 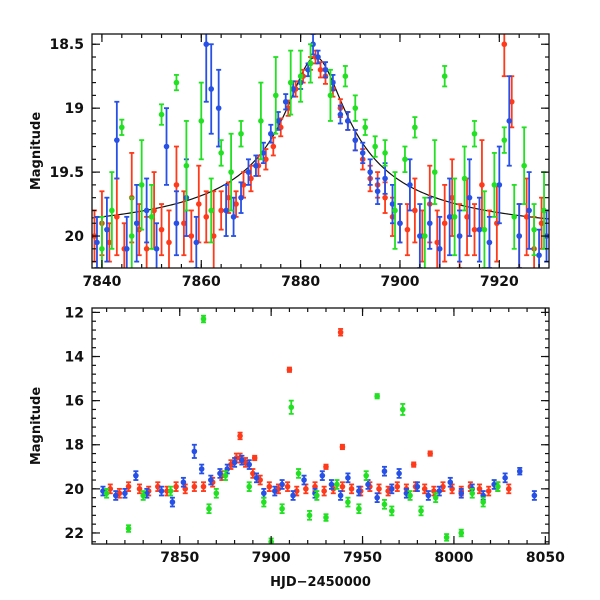 What do you see at coordinates (300, 282) in the screenshot?
I see `x-tick-label: 7880` at bounding box center [300, 282].